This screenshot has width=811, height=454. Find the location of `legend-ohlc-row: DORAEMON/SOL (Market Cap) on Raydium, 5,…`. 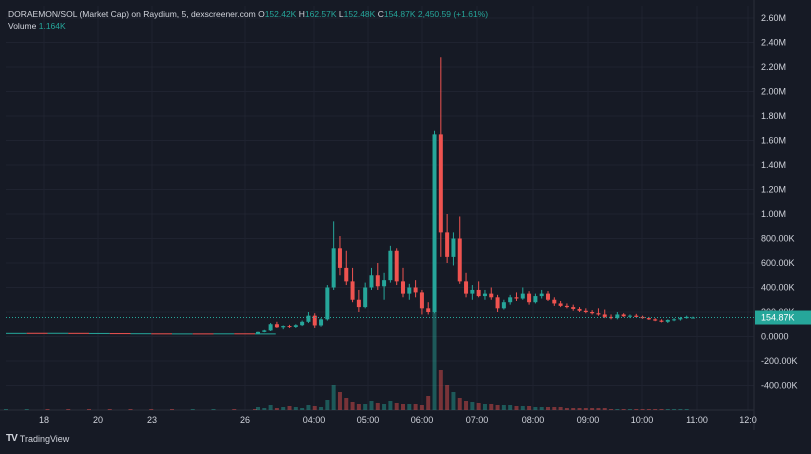

legend-ohlc-row: DORAEMON/SOL (Market Cap) on Raydium, 5,… is located at coordinates (248, 14).